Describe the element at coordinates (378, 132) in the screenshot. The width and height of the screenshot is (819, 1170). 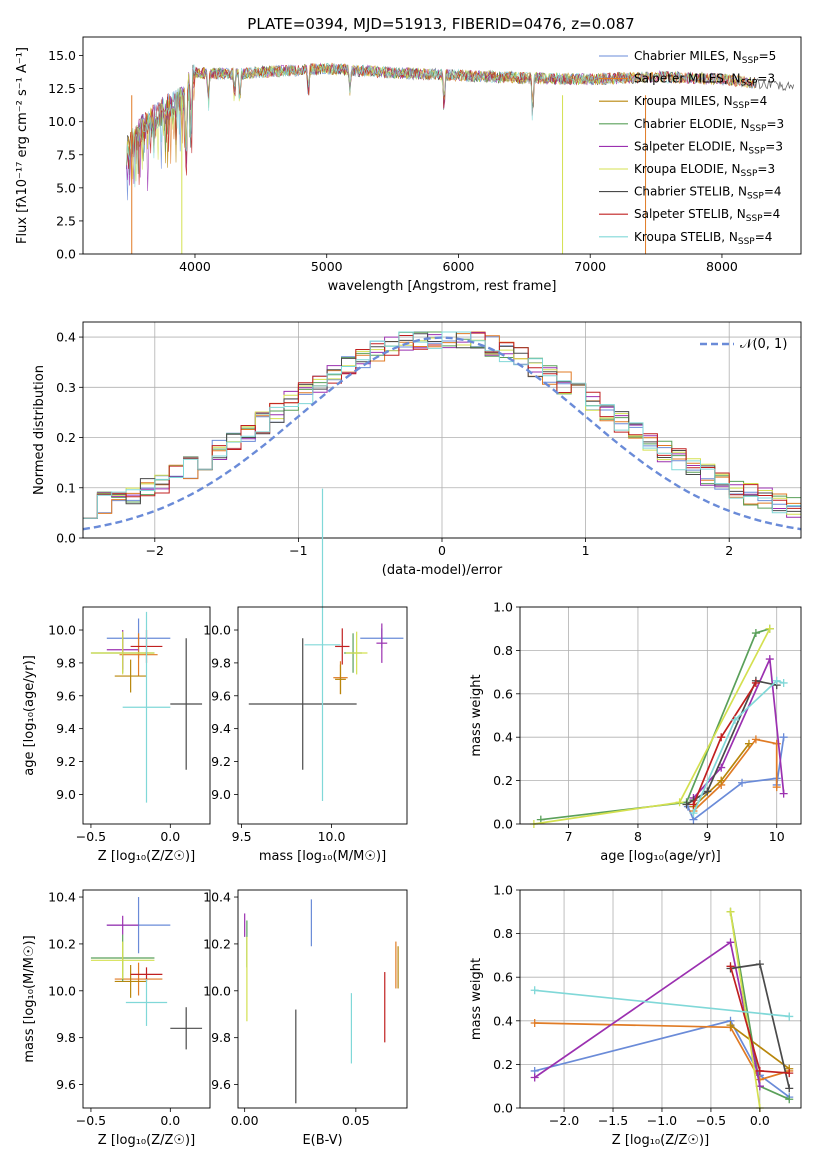
I see `spectrum-chabrier-miles` at that location.